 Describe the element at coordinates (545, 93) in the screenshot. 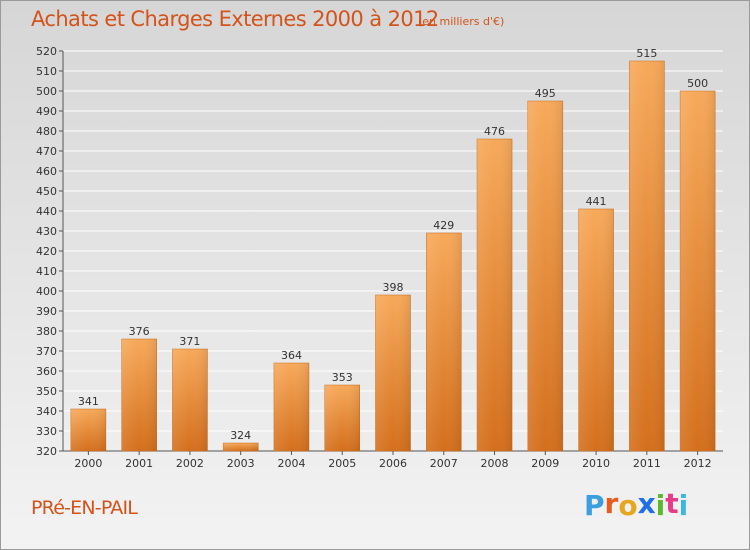

I see `data-label-2009: 495` at that location.